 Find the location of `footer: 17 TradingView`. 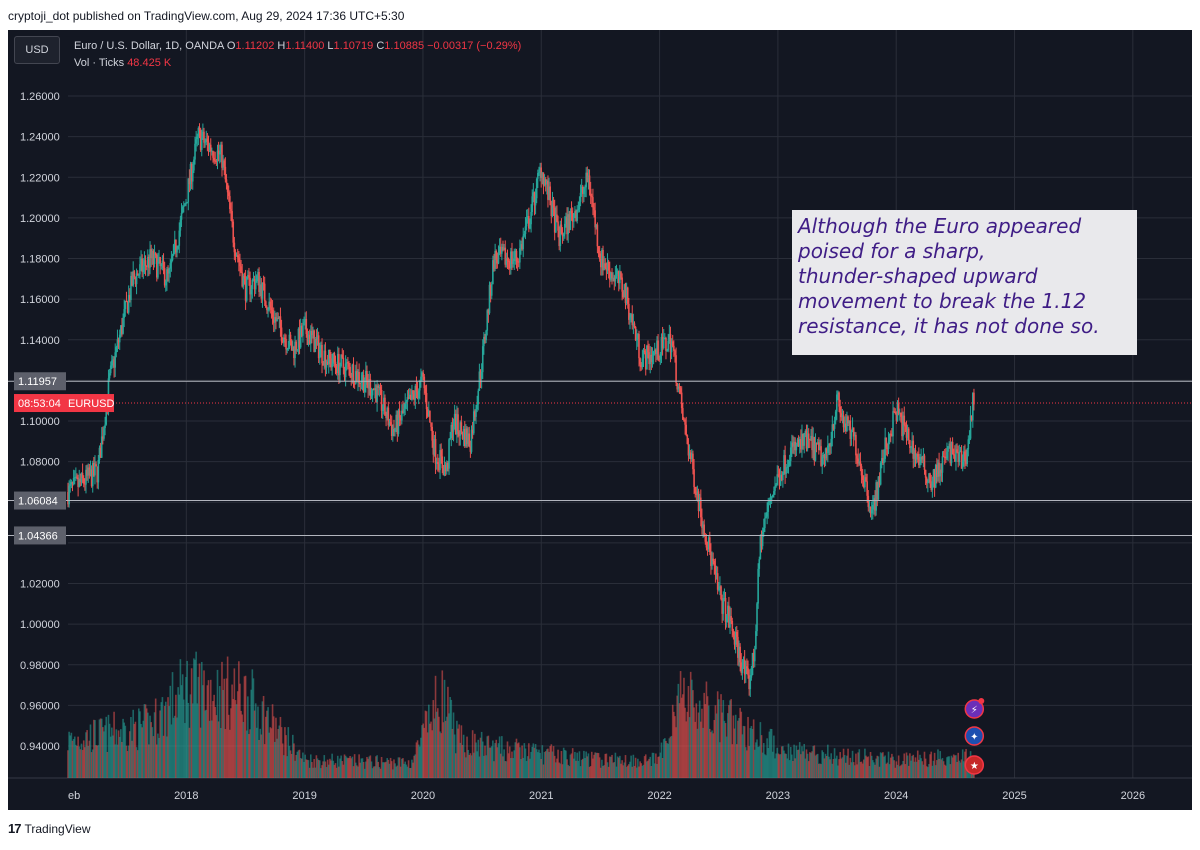

footer: 17 TradingView is located at coordinates (49, 828).